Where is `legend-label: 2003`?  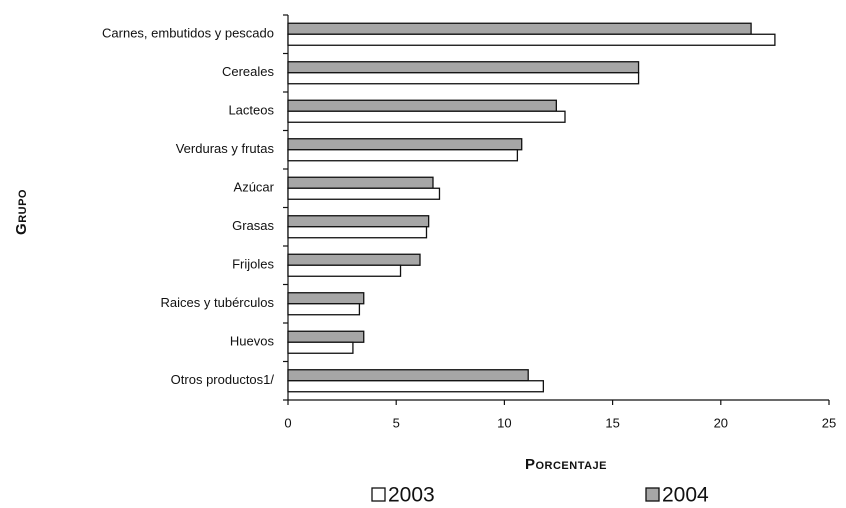 legend-label: 2003 is located at coordinates (411, 495).